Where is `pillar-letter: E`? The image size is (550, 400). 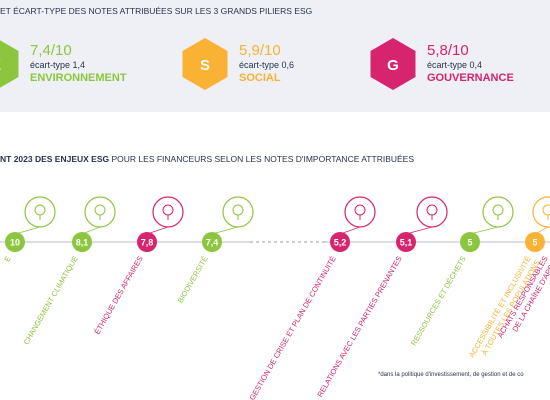 pillar-letter: E is located at coordinates (0, 65).